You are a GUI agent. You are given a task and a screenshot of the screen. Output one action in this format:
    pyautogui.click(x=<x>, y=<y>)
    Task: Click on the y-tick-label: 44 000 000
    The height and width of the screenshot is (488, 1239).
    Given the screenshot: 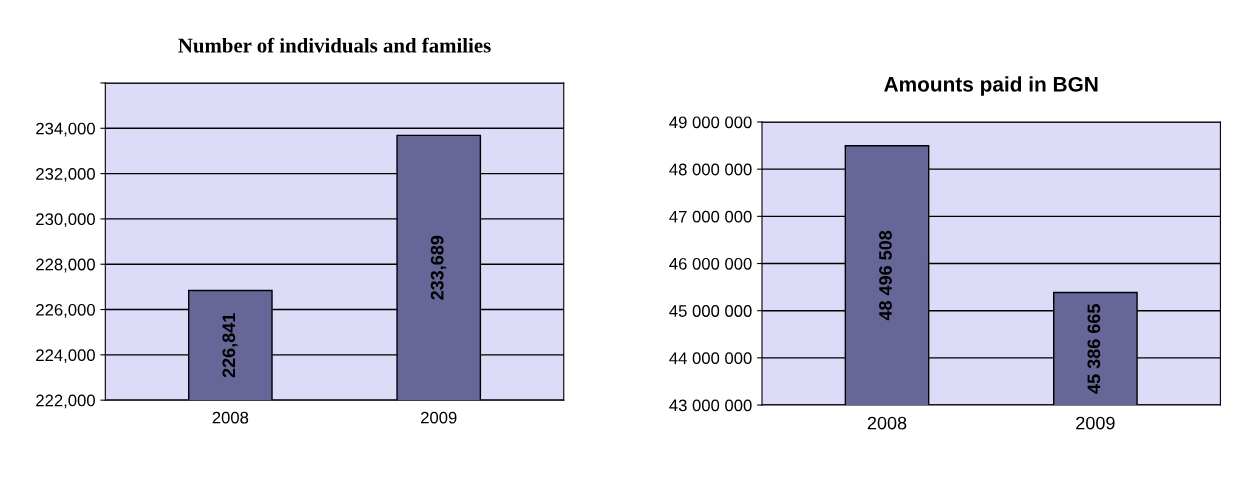 What is the action you would take?
    pyautogui.click(x=710, y=358)
    